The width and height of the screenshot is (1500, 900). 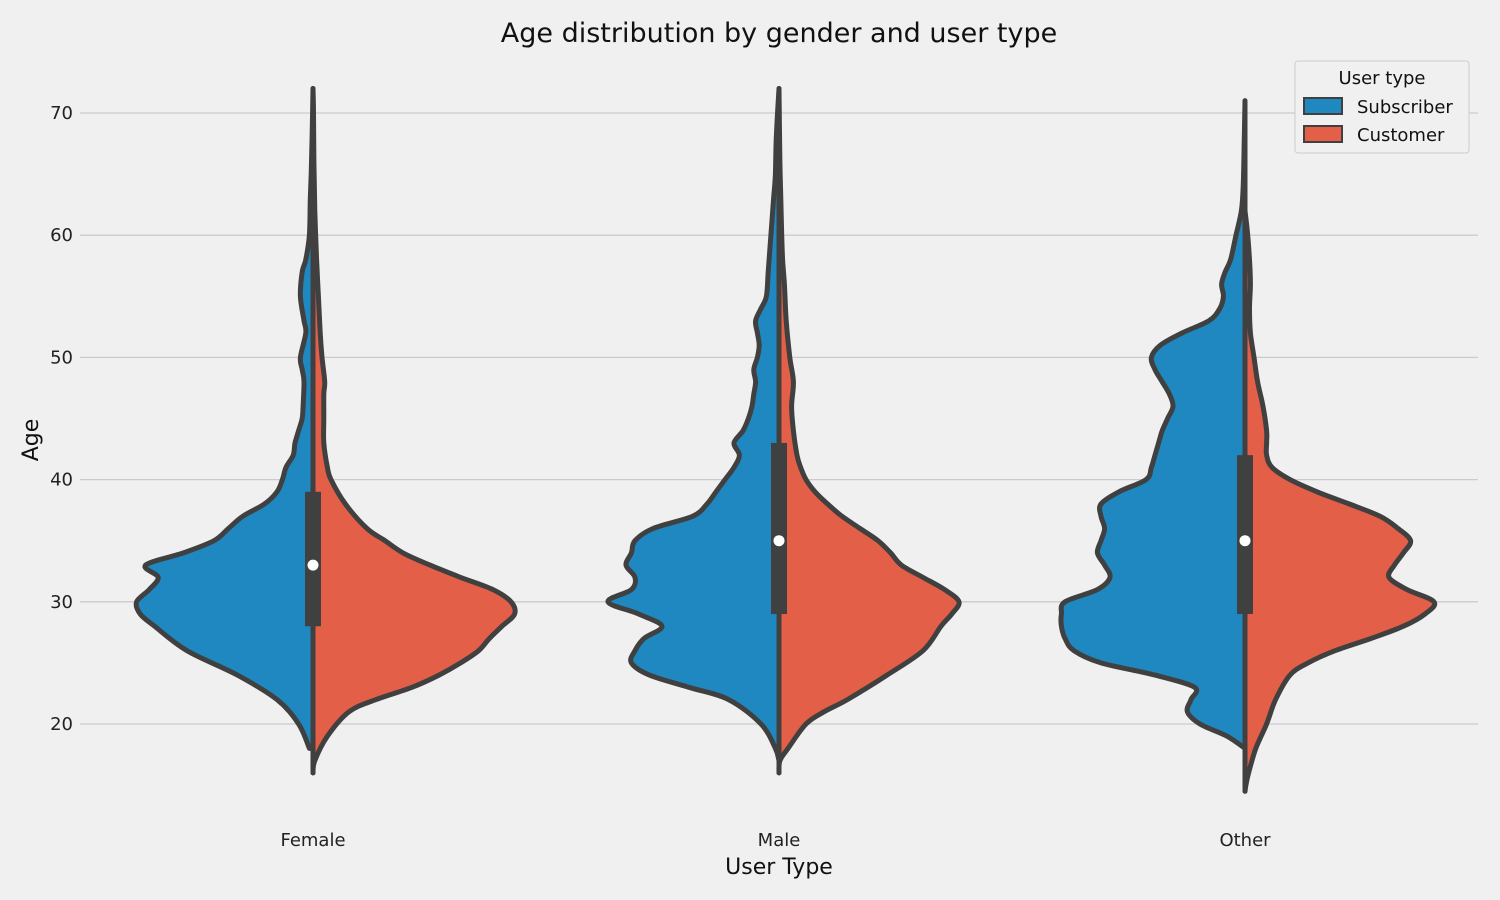 I want to click on chart-title: Age distribution by gender and user type, so click(x=779, y=33).